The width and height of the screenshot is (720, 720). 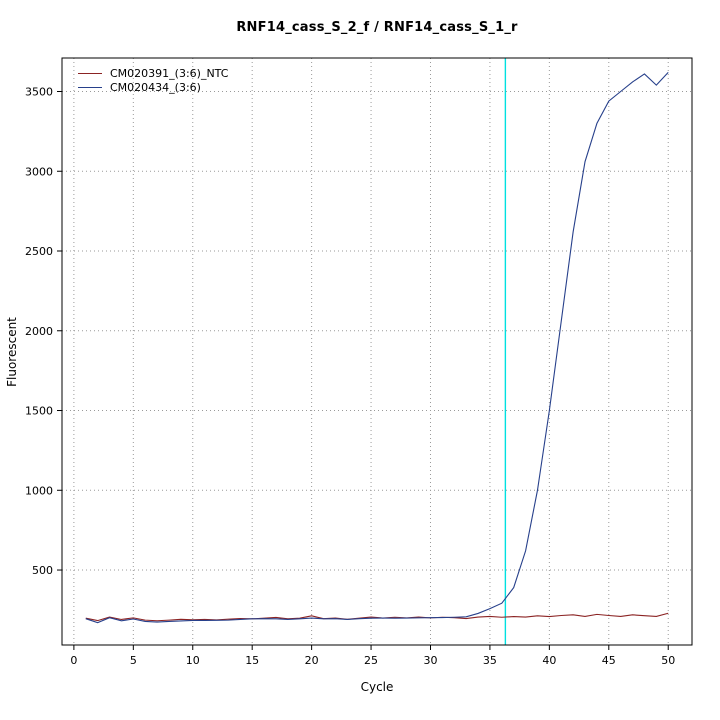 I want to click on legend-item-sample: CM020434_(3:6), so click(x=153, y=87).